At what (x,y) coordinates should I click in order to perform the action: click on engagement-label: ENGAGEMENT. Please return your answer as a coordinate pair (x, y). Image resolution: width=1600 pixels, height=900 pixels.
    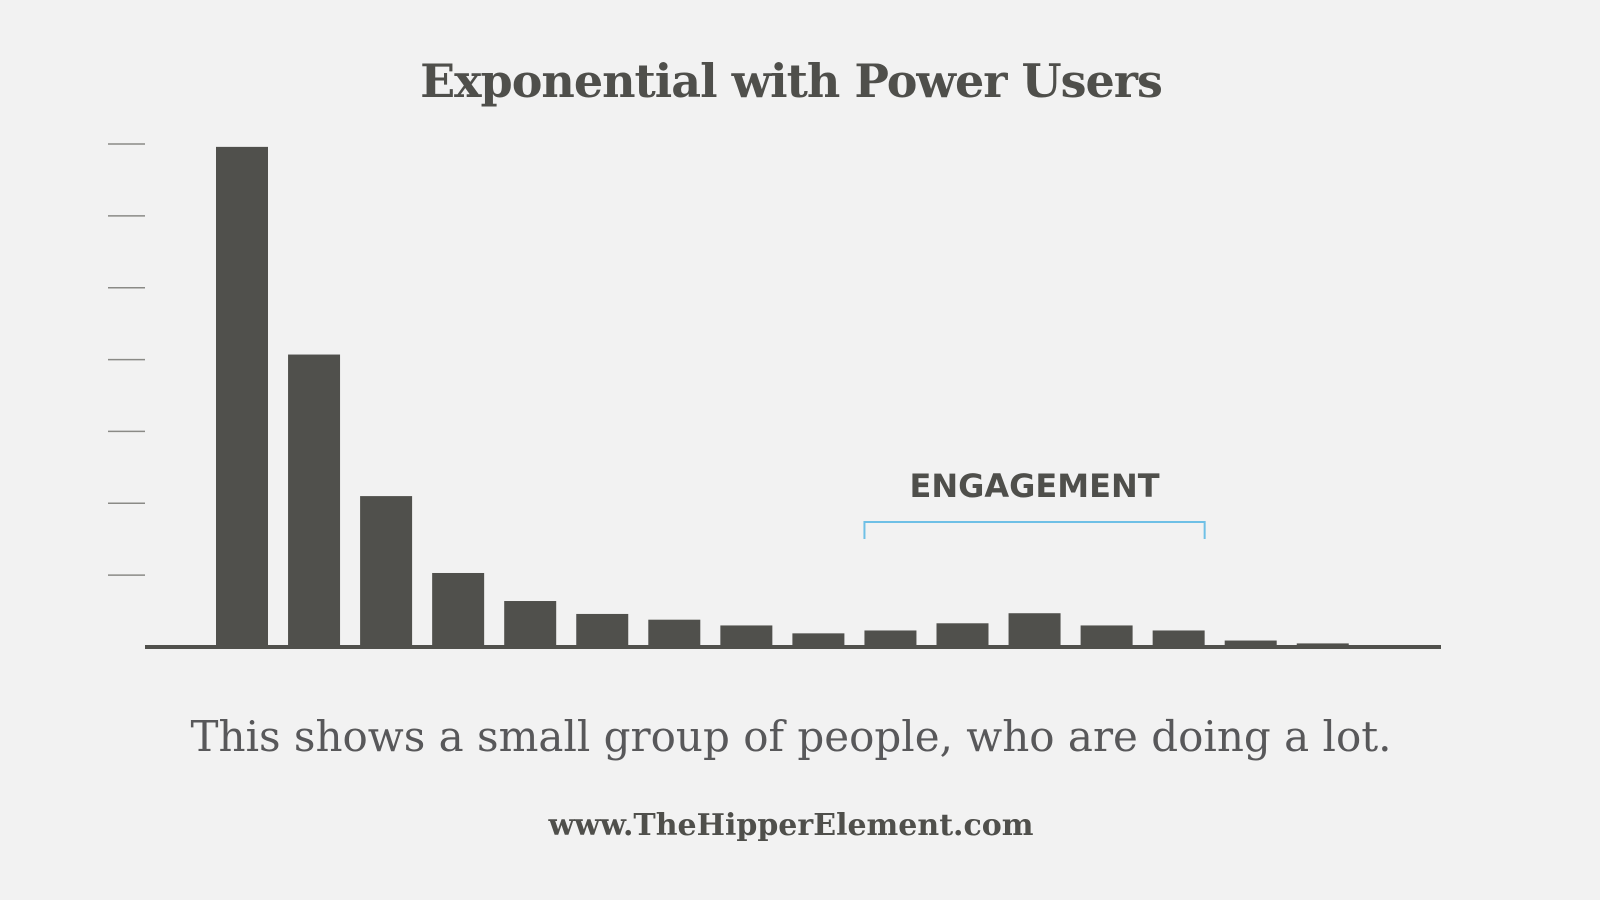
    Looking at the image, I should click on (1034, 486).